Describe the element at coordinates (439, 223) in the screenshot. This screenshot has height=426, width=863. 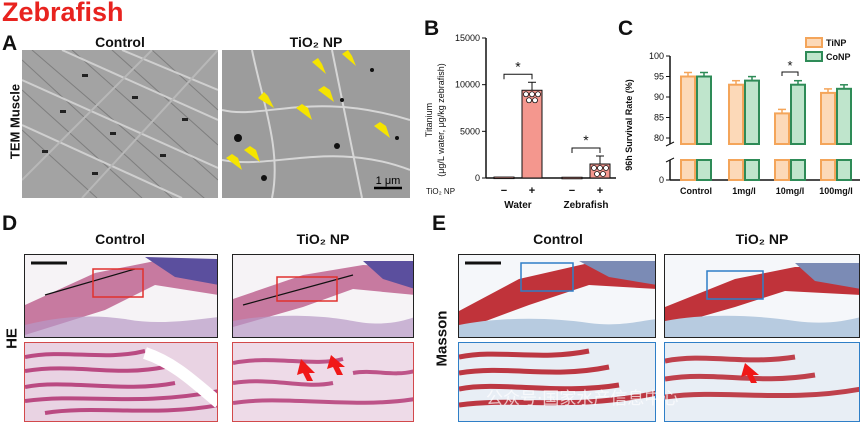
I see `panel-letter-e: E` at that location.